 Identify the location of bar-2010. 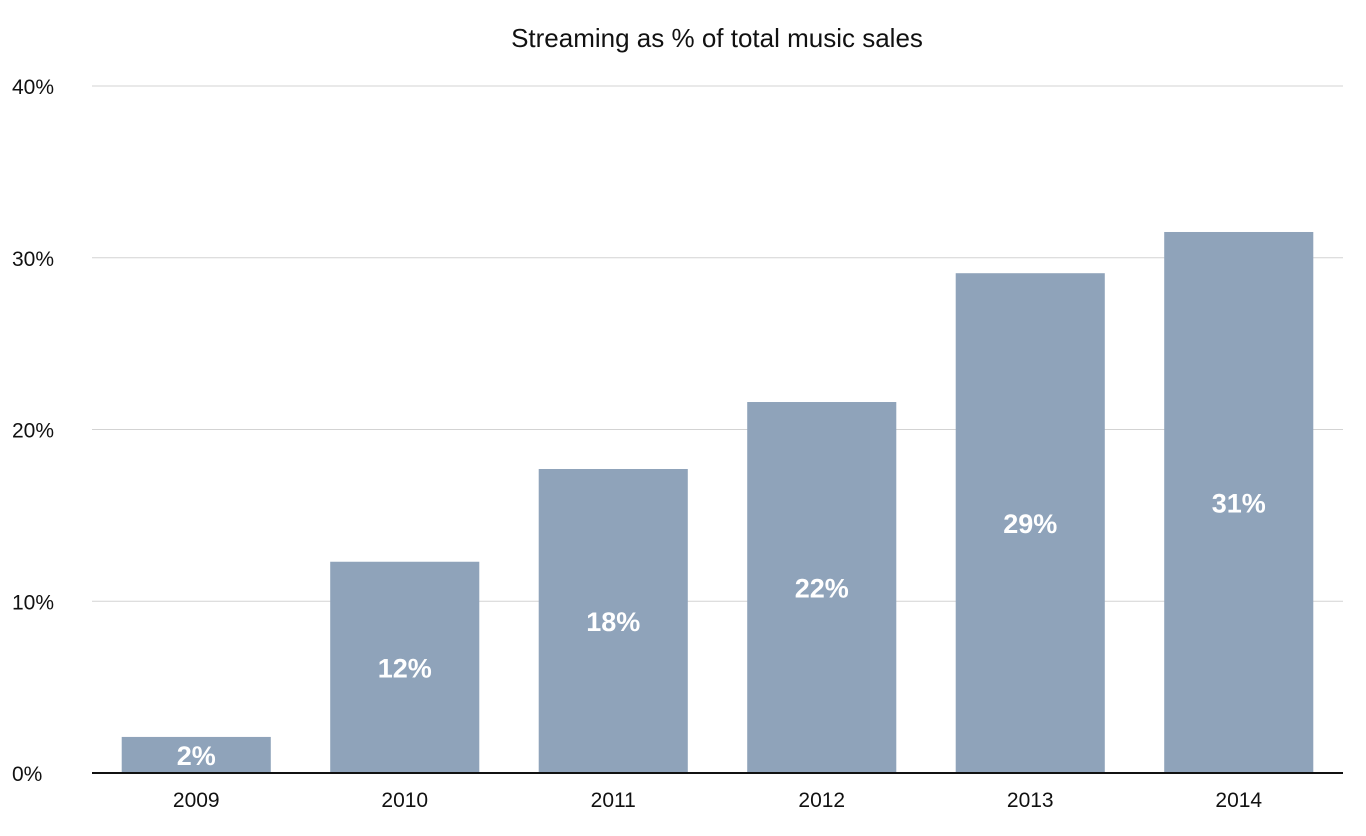
(405, 667).